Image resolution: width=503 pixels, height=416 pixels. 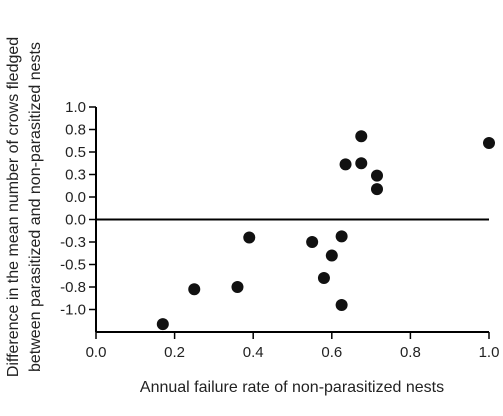 I want to click on x-tick-label: 0.8, so click(x=410, y=352).